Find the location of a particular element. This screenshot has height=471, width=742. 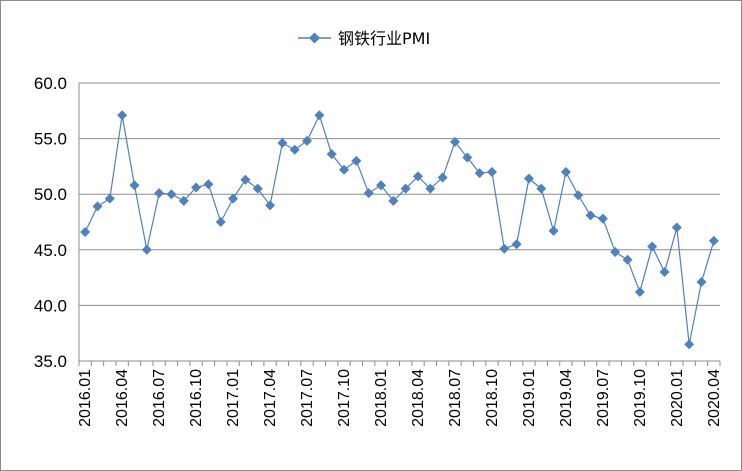

x-tick-label: 2020.01 is located at coordinates (677, 398).